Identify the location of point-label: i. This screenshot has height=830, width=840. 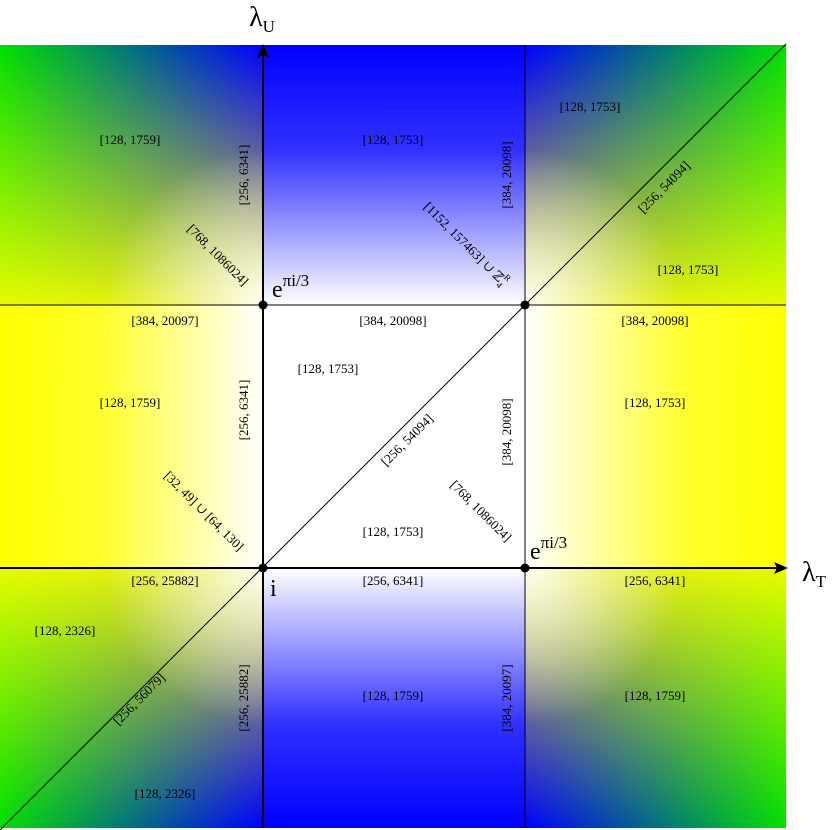
(273, 589).